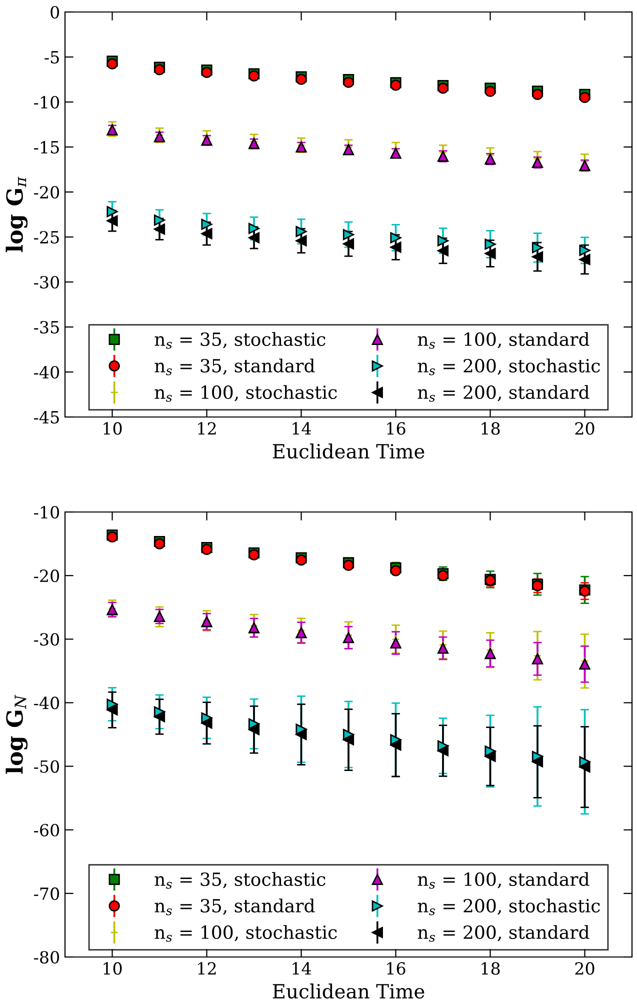  I want to click on y-tick-label: -80, so click(47, 957).